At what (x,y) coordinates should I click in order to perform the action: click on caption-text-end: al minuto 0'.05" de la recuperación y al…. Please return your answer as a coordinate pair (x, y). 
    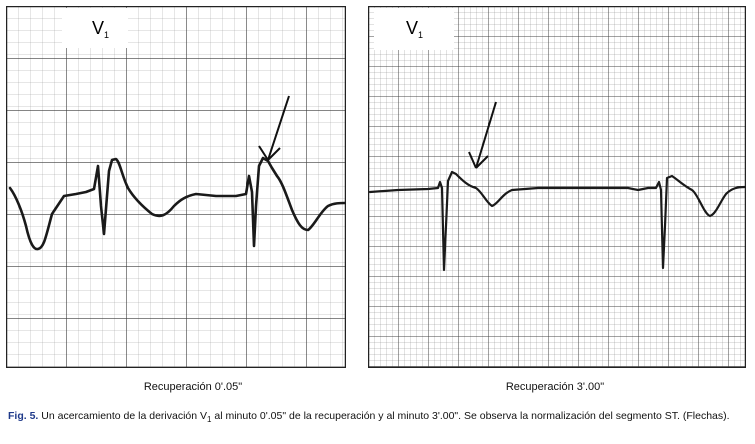
    Looking at the image, I should click on (470, 416).